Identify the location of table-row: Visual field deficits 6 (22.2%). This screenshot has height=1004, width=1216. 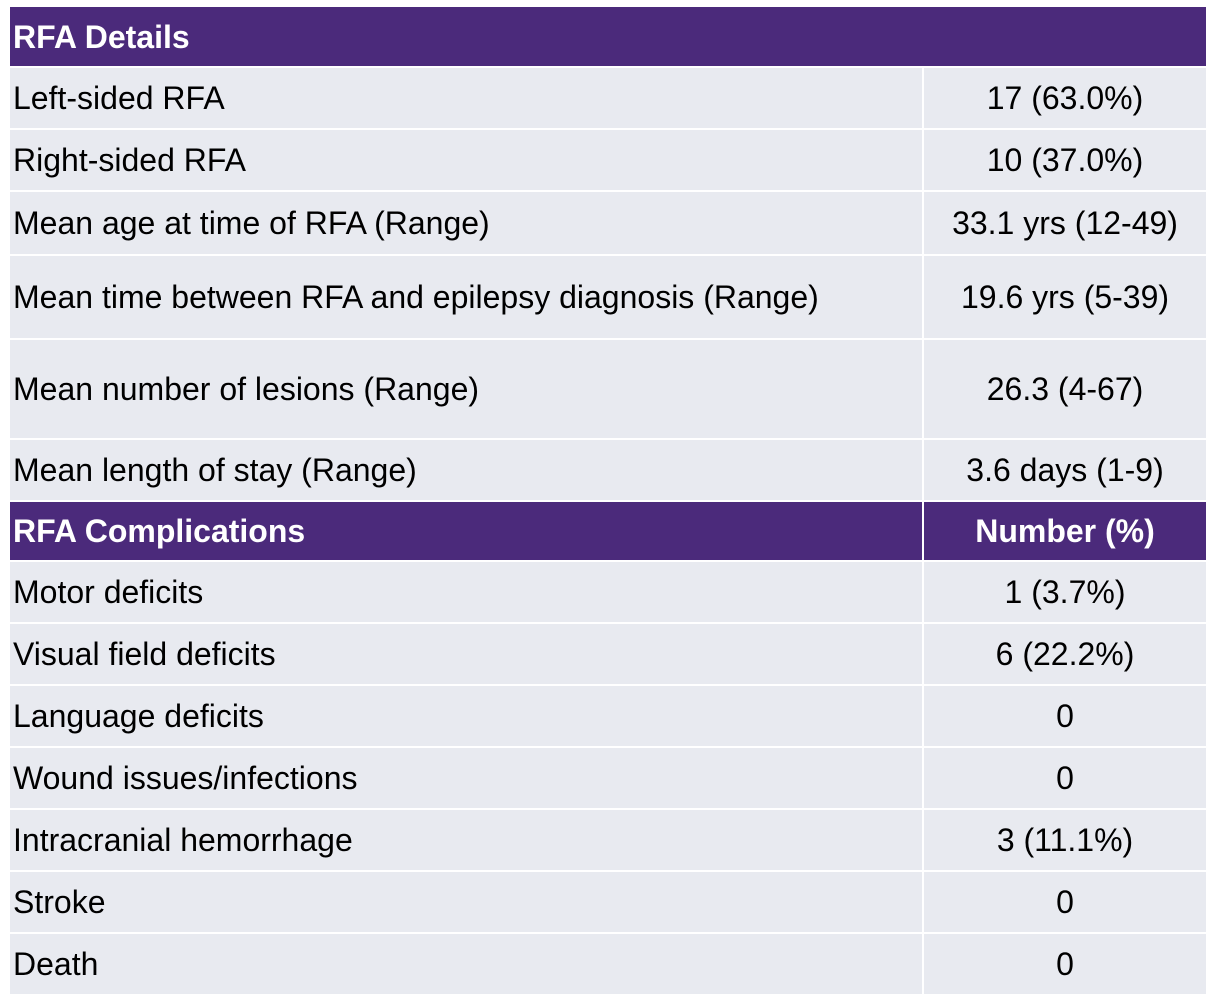
(608, 654).